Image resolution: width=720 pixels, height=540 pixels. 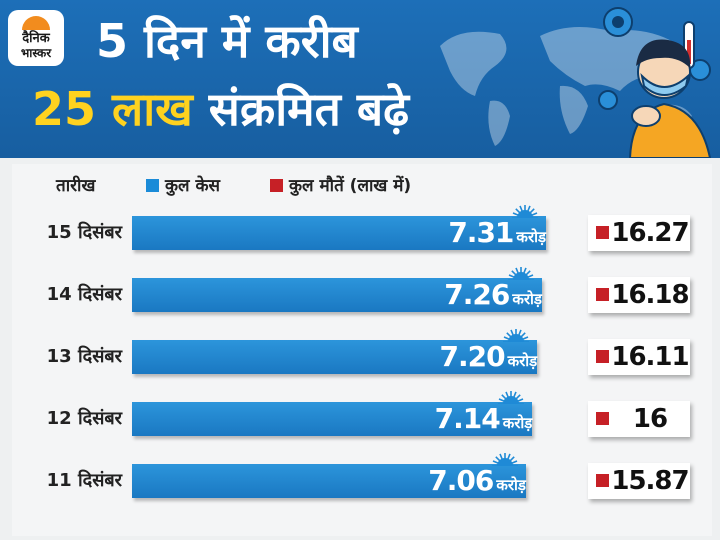 I want to click on title-highlight: 25 लाख, so click(x=112, y=109).